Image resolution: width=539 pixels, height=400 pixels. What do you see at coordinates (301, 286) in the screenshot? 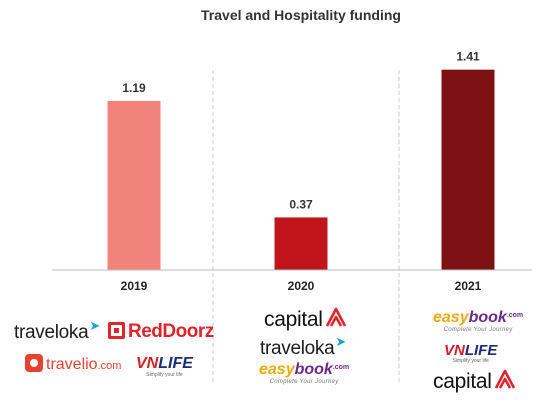
I see `x-tick-label-2020: 2020` at bounding box center [301, 286].